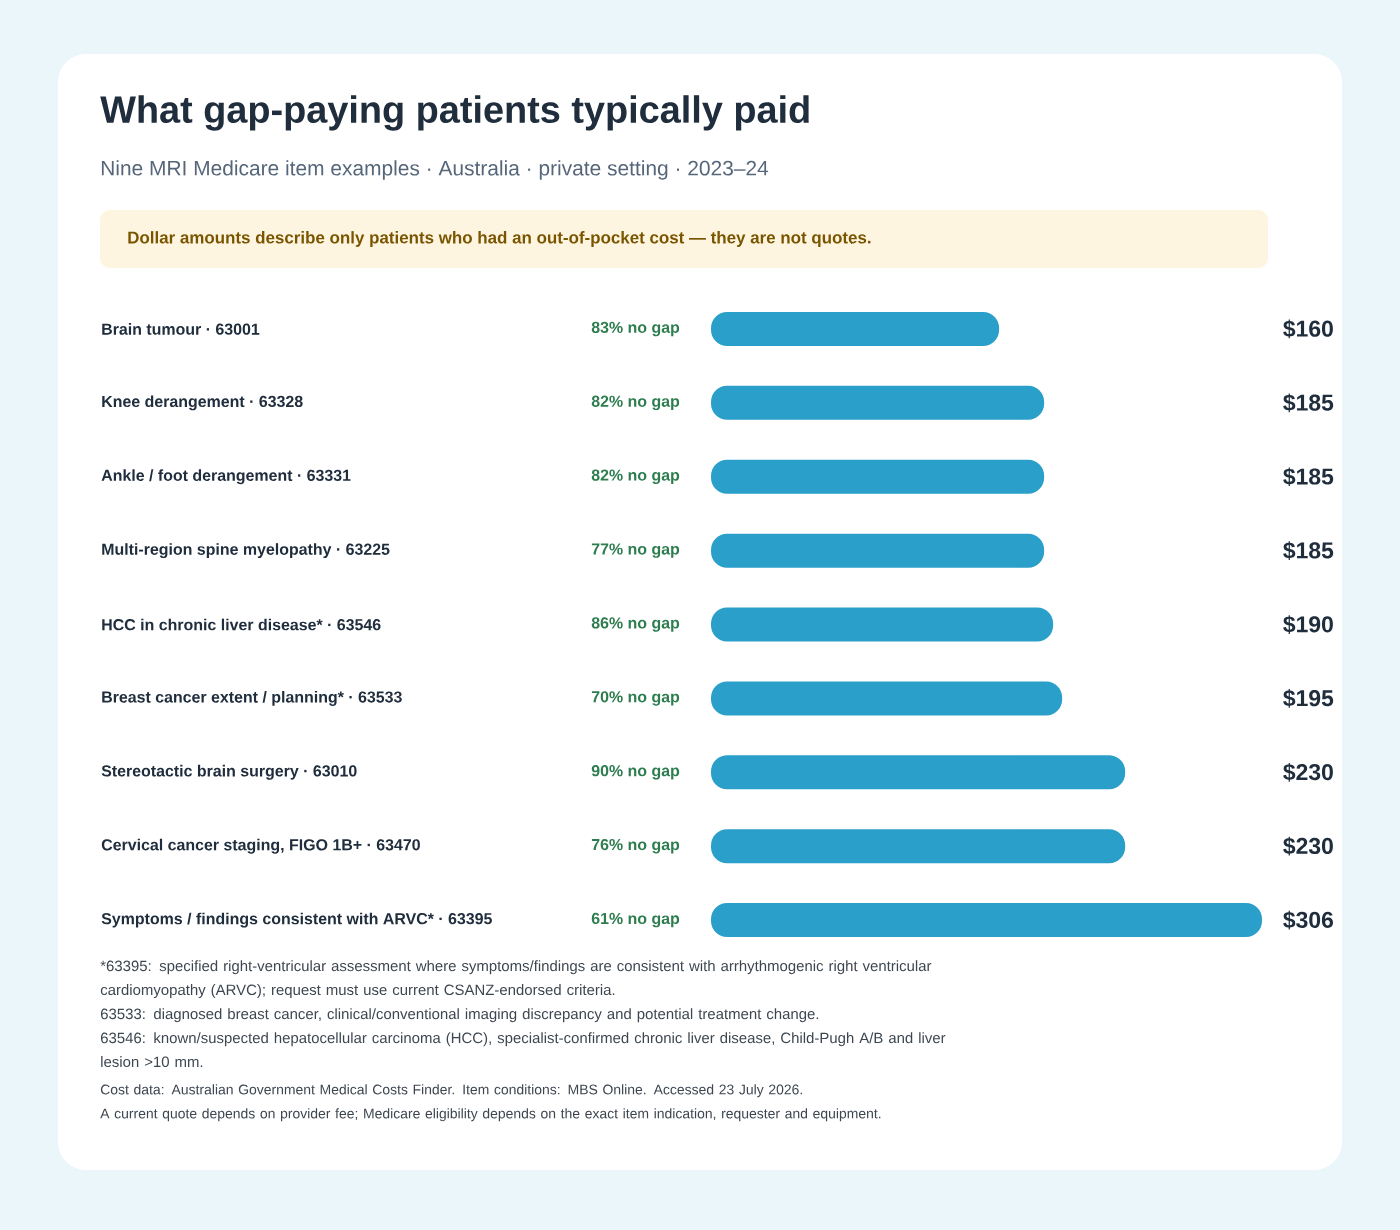  What do you see at coordinates (229, 772) in the screenshot?
I see `y-tick-label: Stereotactic brain surgery · 63010` at bounding box center [229, 772].